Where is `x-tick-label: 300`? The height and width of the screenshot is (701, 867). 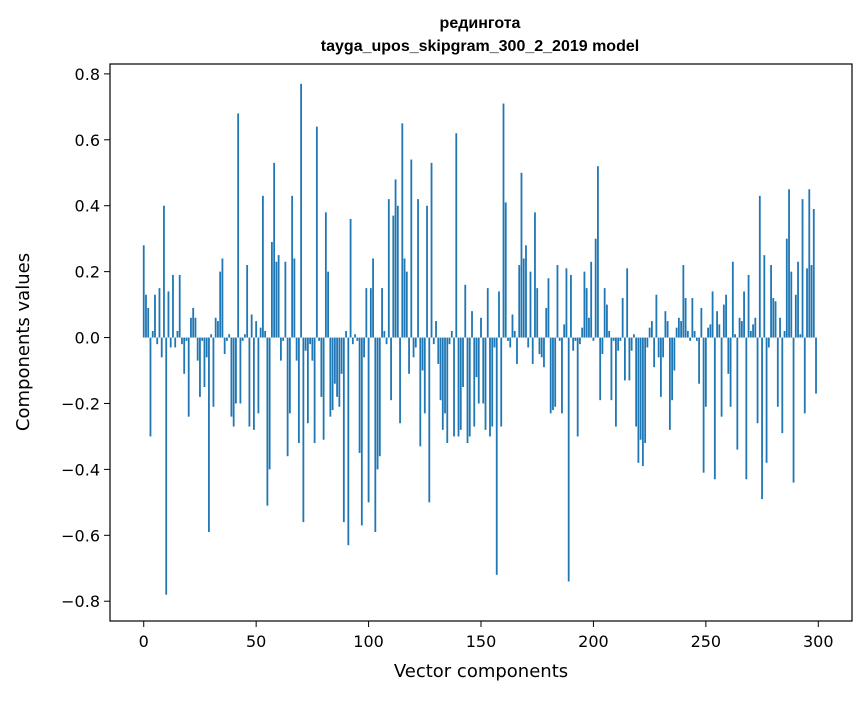 x-tick-label: 300 is located at coordinates (818, 641).